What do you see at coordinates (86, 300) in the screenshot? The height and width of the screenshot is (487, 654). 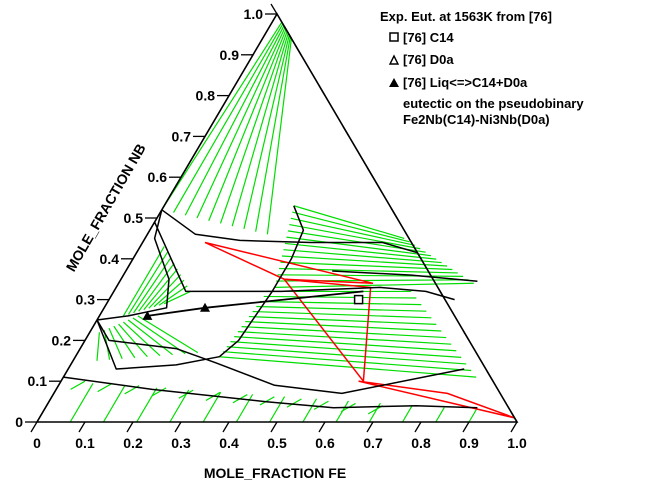 I see `tick-label-nb-3: 0.3` at bounding box center [86, 300].